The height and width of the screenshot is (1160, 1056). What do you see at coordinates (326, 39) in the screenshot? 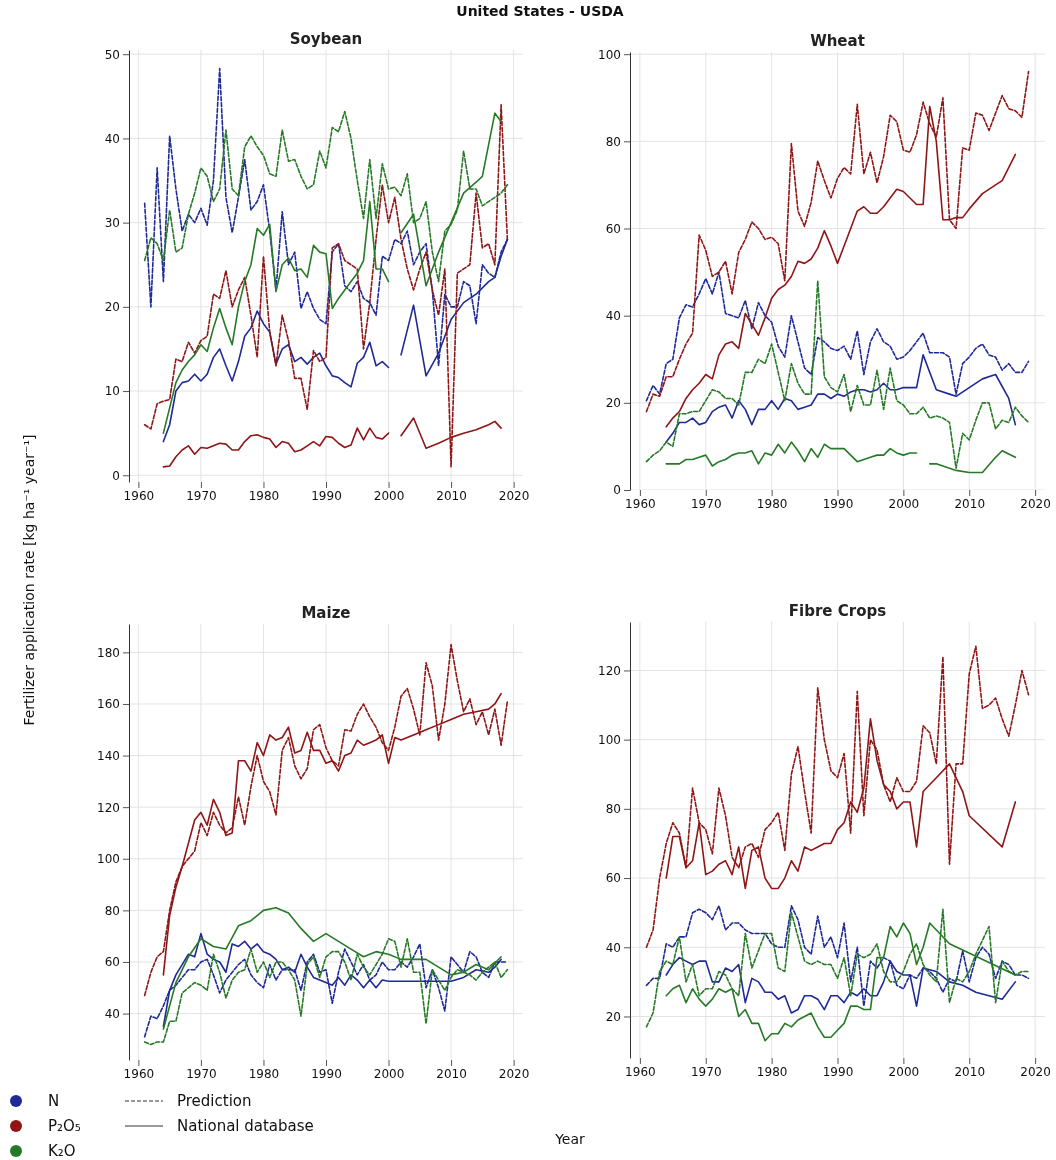
I see `chart-title: Soybean` at bounding box center [326, 39].